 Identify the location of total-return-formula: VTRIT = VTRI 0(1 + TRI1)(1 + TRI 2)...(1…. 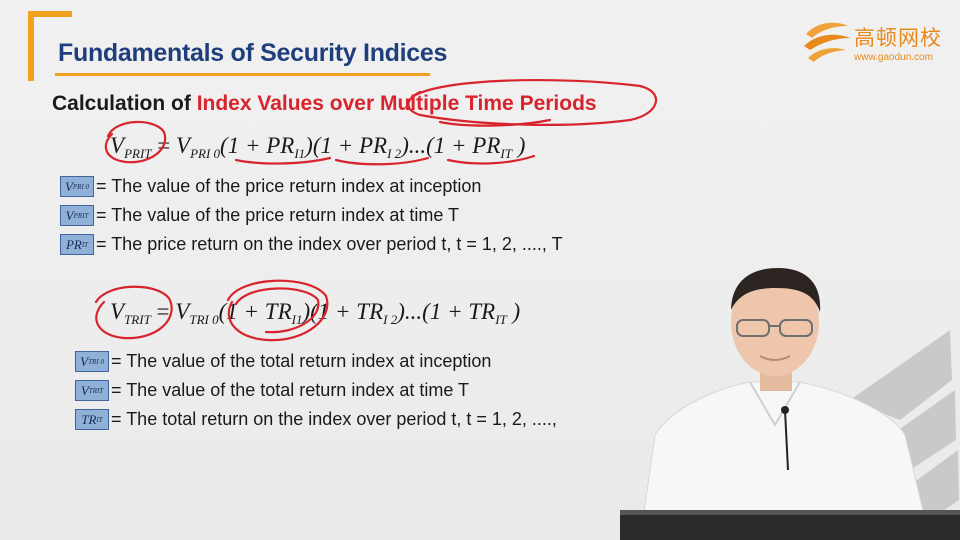
(315, 313).